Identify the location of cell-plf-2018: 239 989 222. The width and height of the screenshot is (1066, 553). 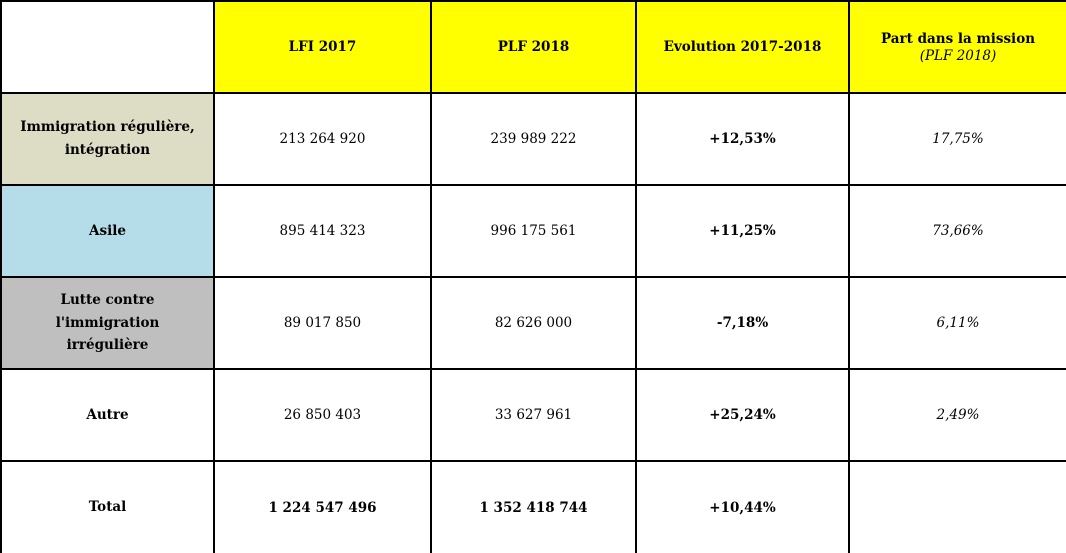
(533, 139).